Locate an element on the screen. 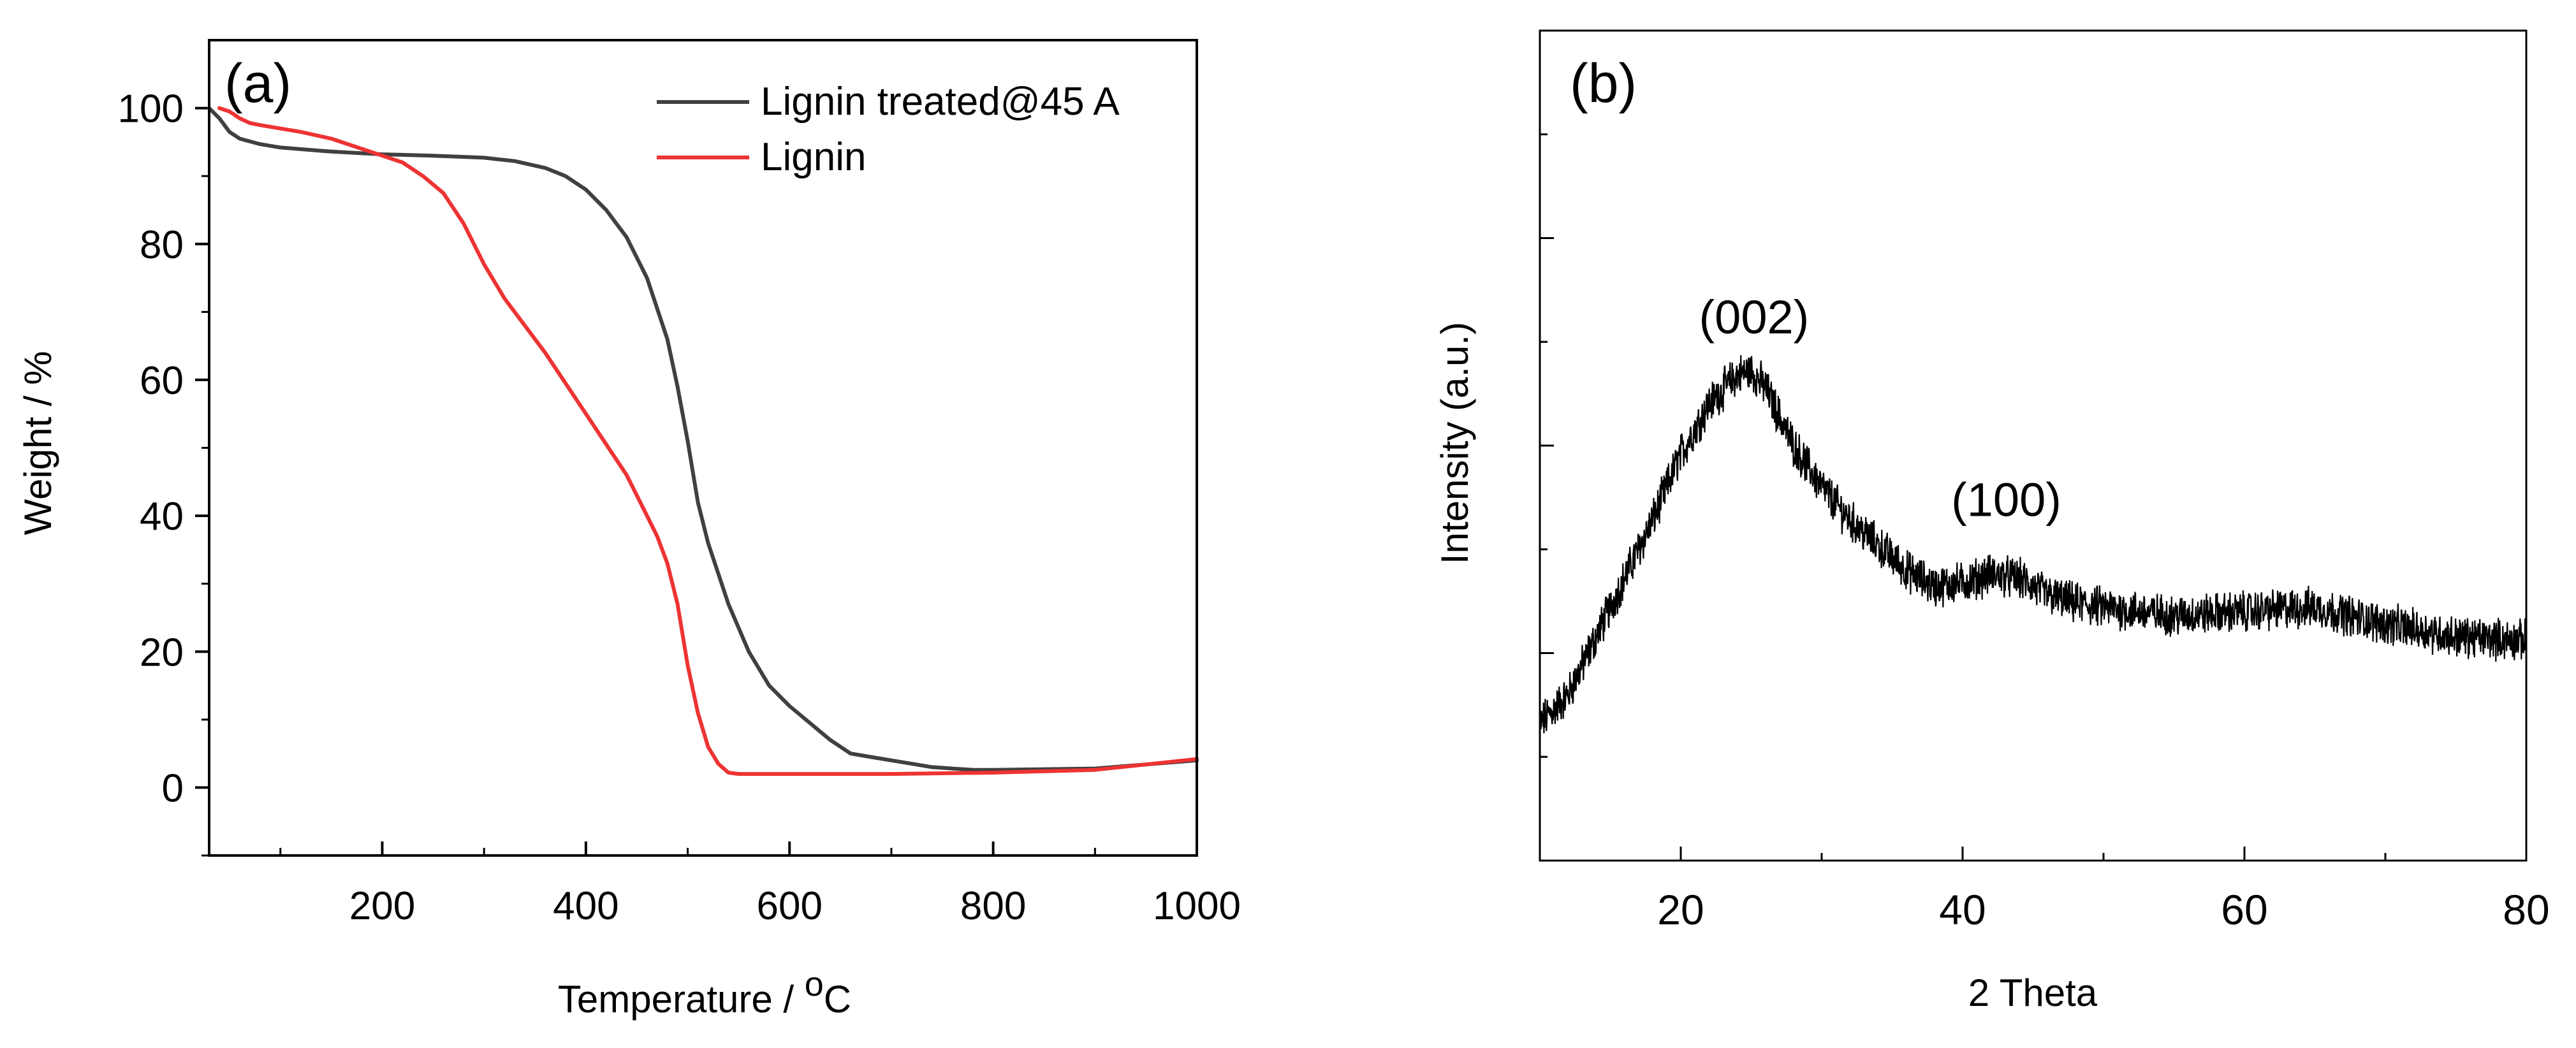 This screenshot has height=1048, width=2576. xrd-x-axis-label: 2 Theta is located at coordinates (2033, 993).